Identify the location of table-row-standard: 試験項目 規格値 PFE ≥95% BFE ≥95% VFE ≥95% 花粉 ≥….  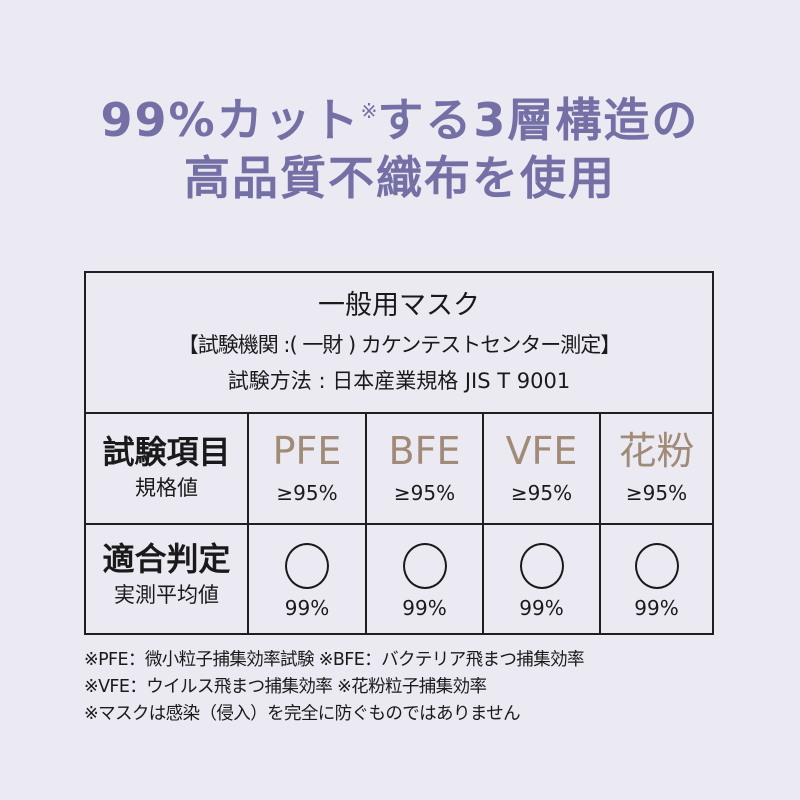
(399, 469).